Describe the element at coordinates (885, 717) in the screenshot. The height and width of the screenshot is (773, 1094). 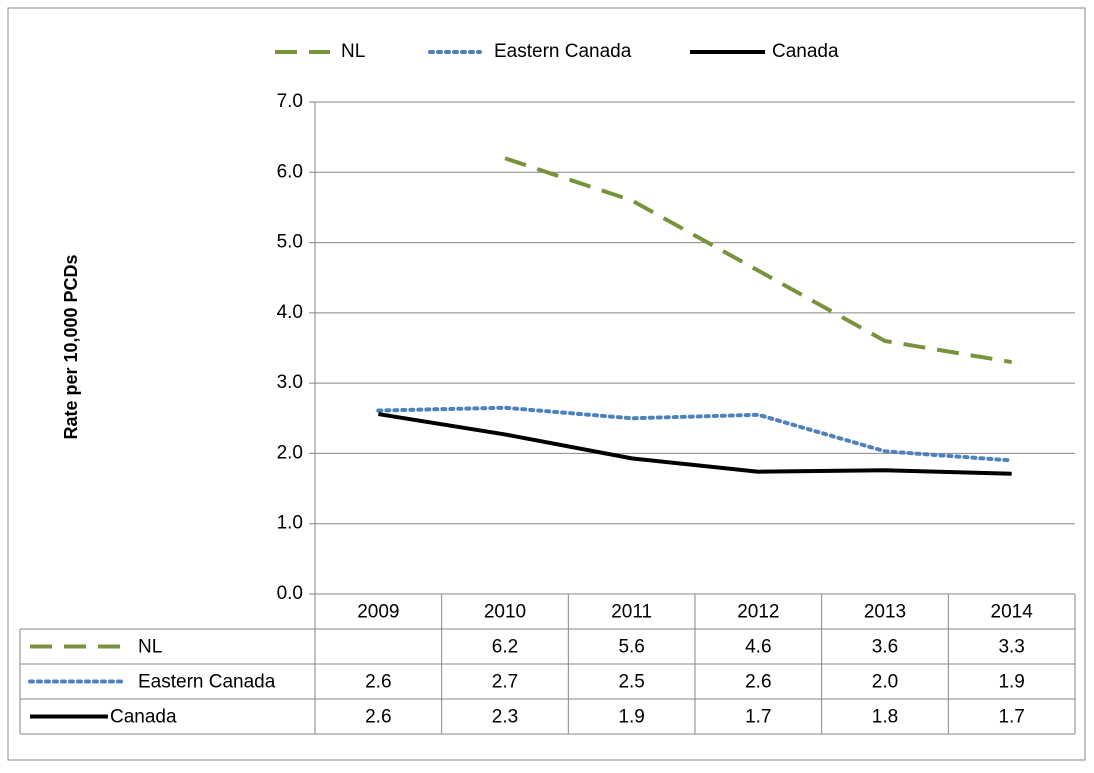
I see `table-cell: 1.8` at that location.